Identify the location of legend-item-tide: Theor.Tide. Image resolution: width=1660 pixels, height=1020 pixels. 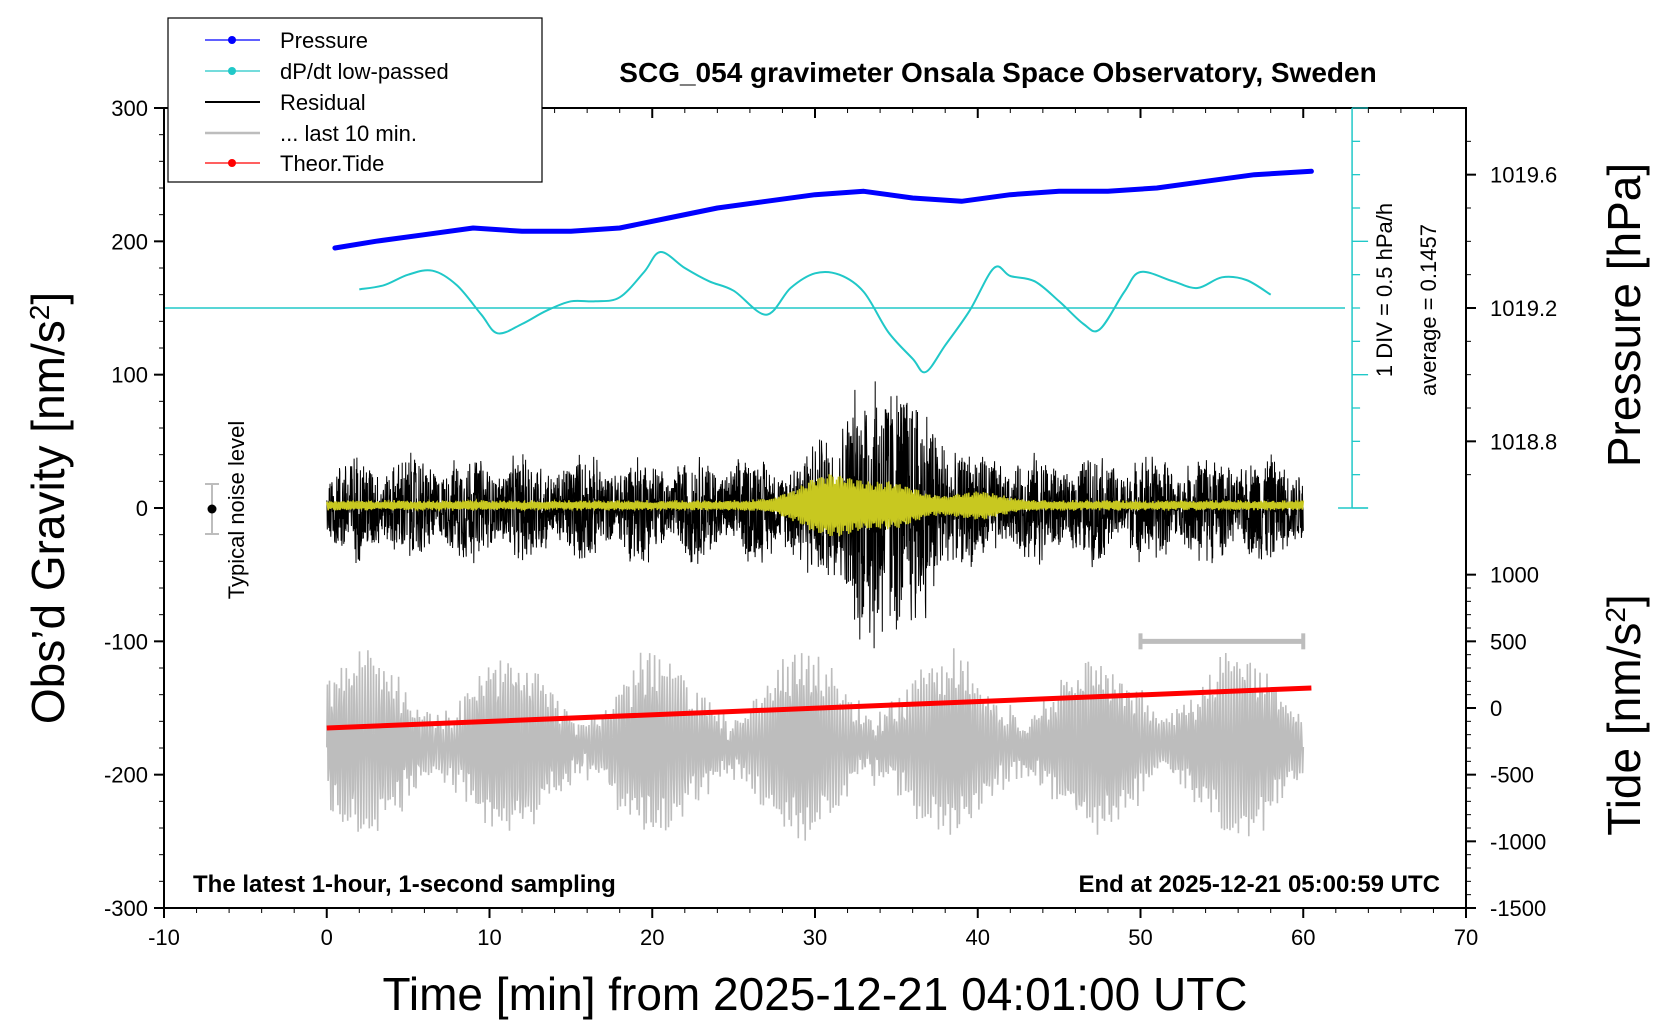
(294, 163).